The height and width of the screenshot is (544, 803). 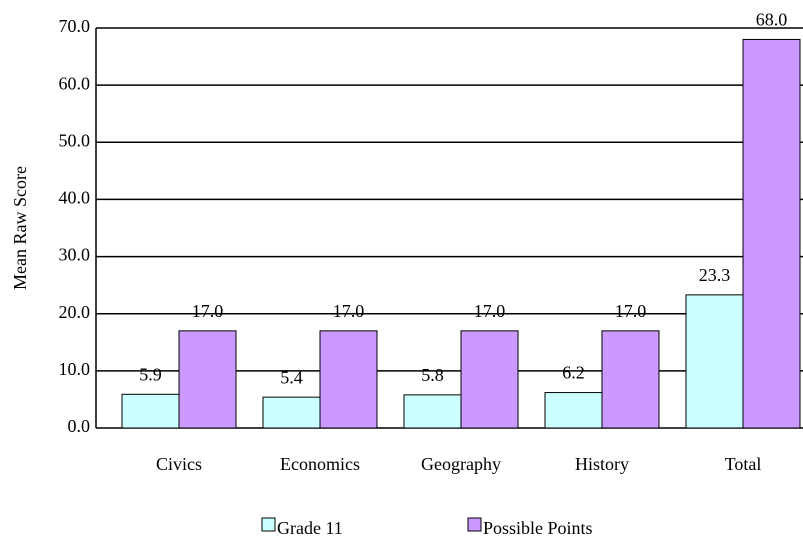 What do you see at coordinates (291, 377) in the screenshot?
I see `data-label: 5.4` at bounding box center [291, 377].